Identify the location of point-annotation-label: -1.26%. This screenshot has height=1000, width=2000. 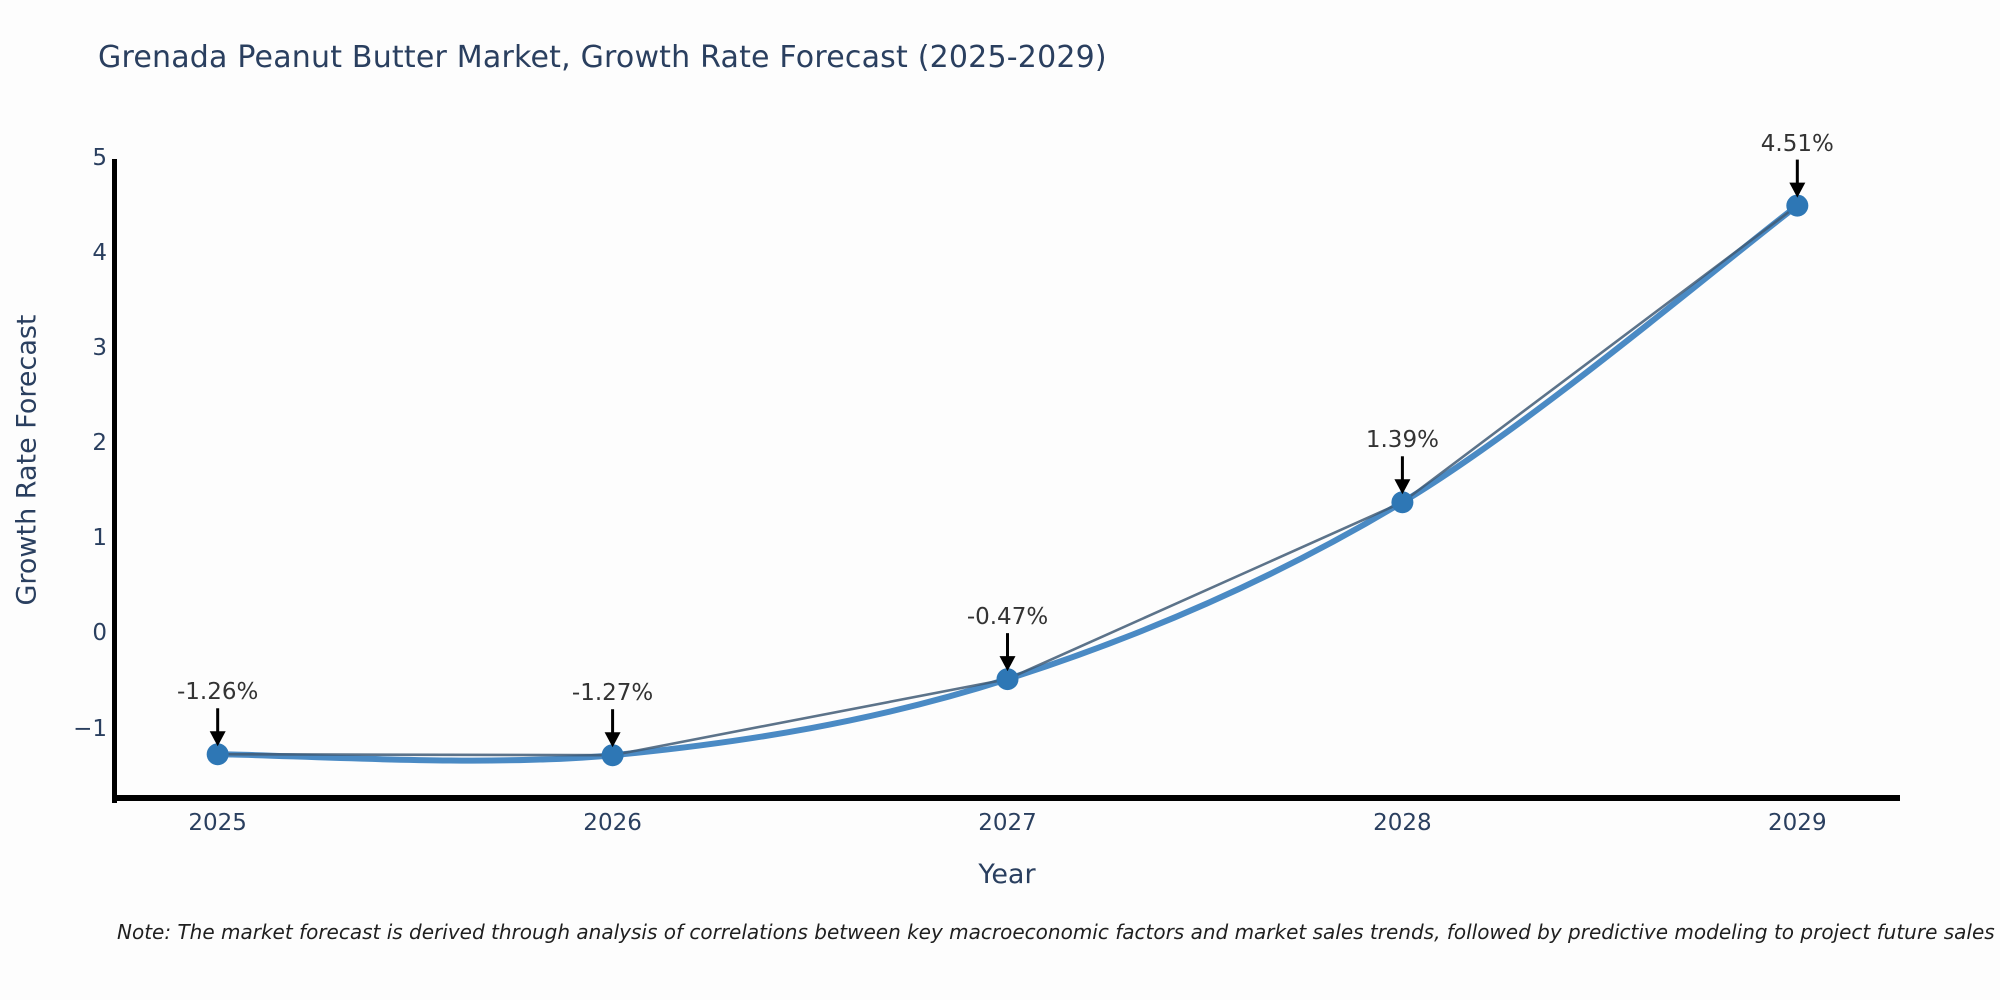
(217, 692).